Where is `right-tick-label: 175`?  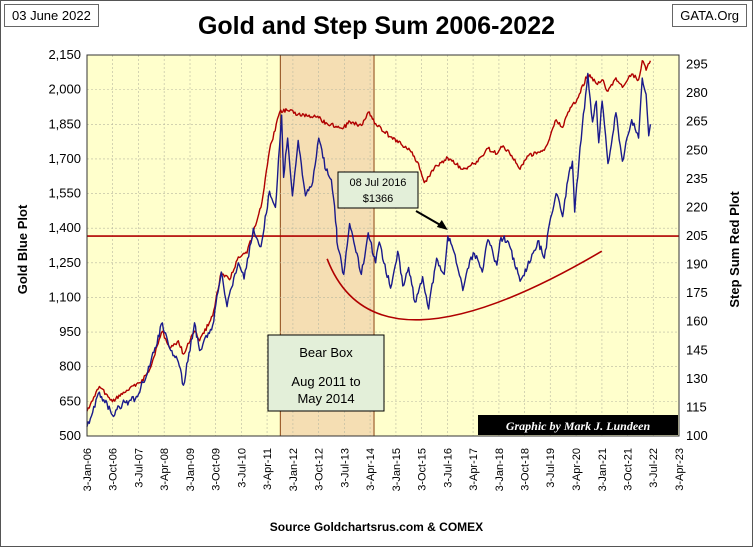 right-tick-label: 175 is located at coordinates (697, 292).